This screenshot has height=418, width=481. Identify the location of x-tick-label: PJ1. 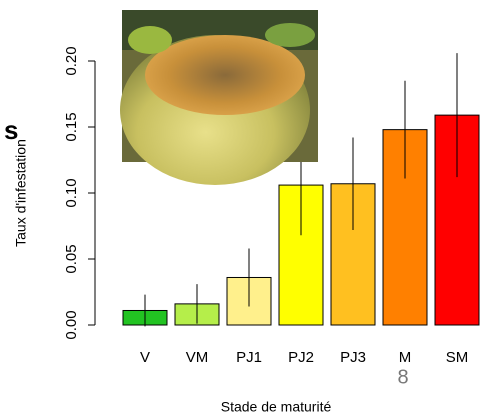
(249, 357).